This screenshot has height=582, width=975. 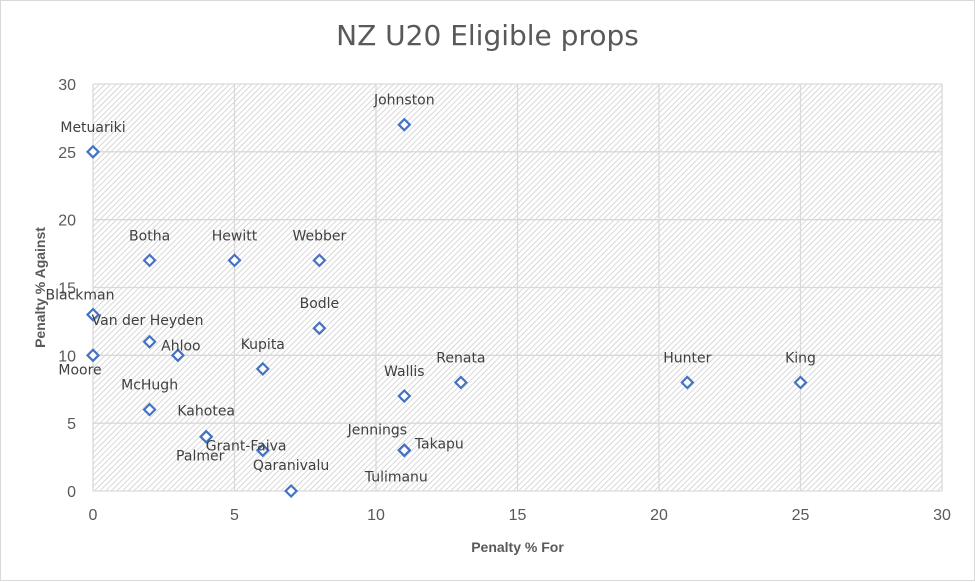 I want to click on data-label: Palmer, so click(x=200, y=457).